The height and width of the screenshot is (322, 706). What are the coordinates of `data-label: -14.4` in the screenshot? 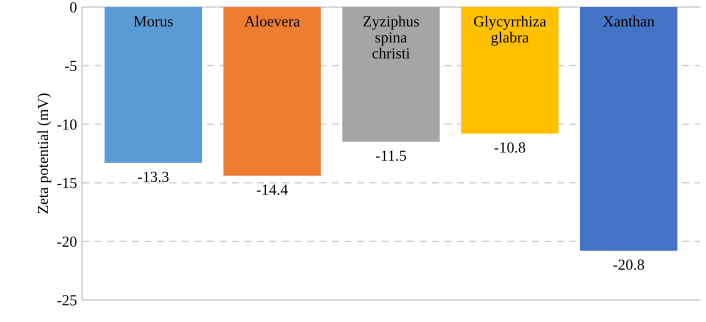 It's located at (272, 189).